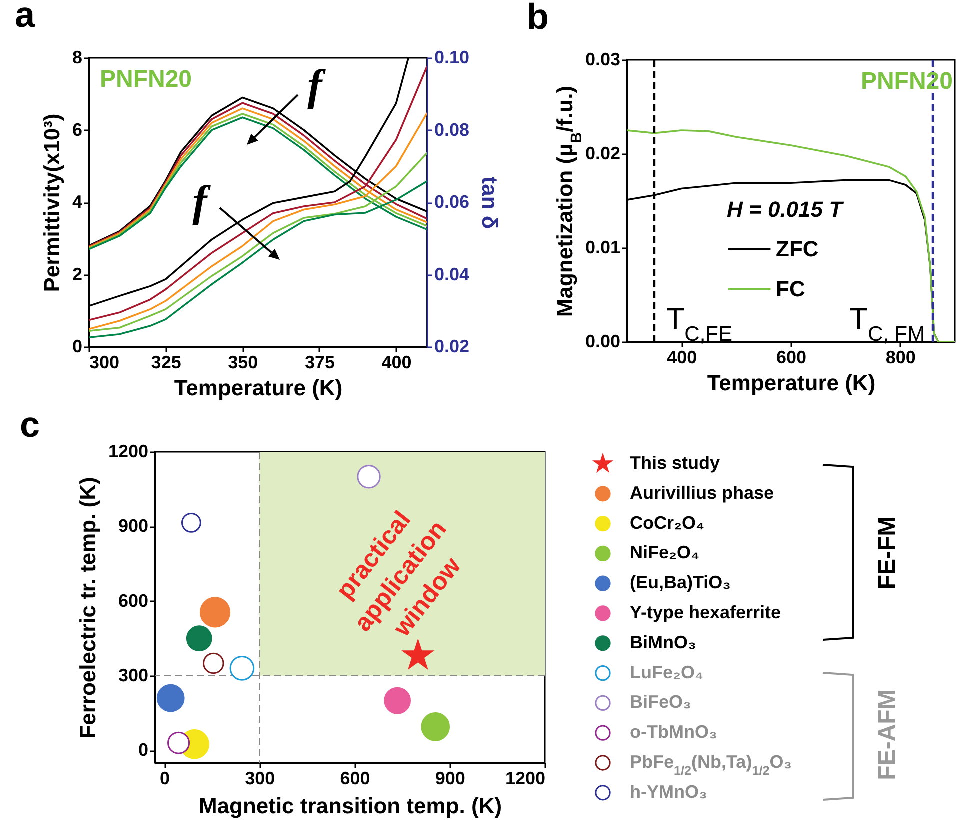 The height and width of the screenshot is (834, 961). I want to click on legend-label: Y-type hexaferrite, so click(706, 612).